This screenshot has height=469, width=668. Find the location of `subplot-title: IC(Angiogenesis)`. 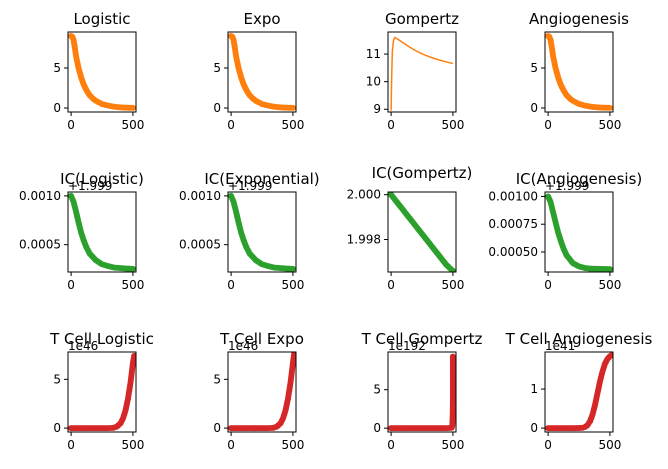

subplot-title: IC(Angiogenesis) is located at coordinates (579, 179).